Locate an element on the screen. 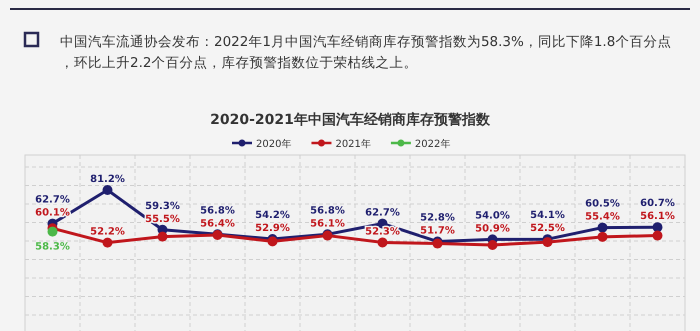 This screenshot has height=331, width=700. legend-label: 2022年 is located at coordinates (432, 144).